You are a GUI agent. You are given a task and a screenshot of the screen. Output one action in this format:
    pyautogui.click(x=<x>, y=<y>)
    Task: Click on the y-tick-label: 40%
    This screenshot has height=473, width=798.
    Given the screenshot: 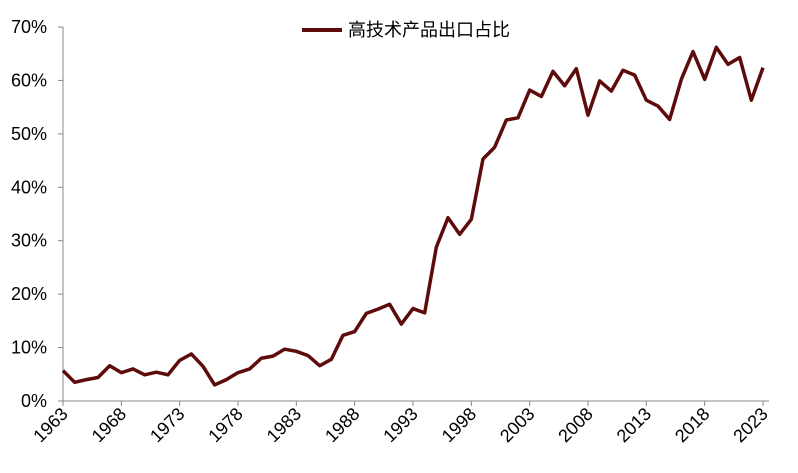 What is the action you would take?
    pyautogui.click(x=29, y=187)
    